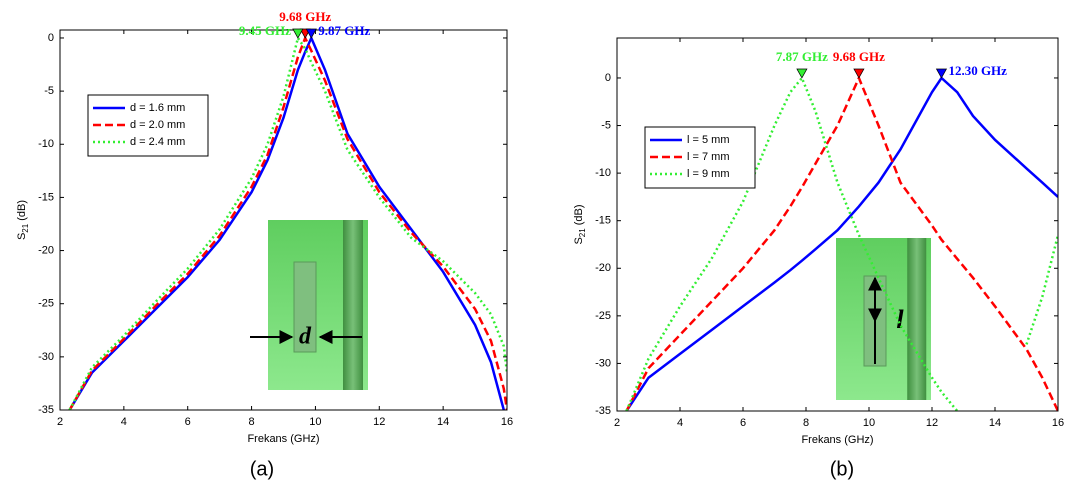 The image size is (1066, 492). Describe the element at coordinates (305, 337) in the screenshot. I see `inset-label: d` at that location.